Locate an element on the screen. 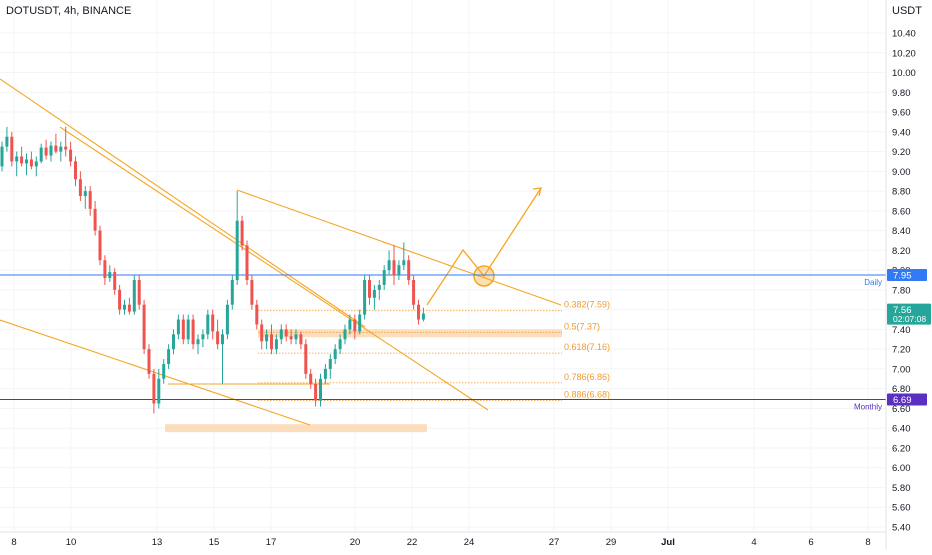 This screenshot has height=555, width=932. fib-label: 0.786(6.86) is located at coordinates (587, 377).